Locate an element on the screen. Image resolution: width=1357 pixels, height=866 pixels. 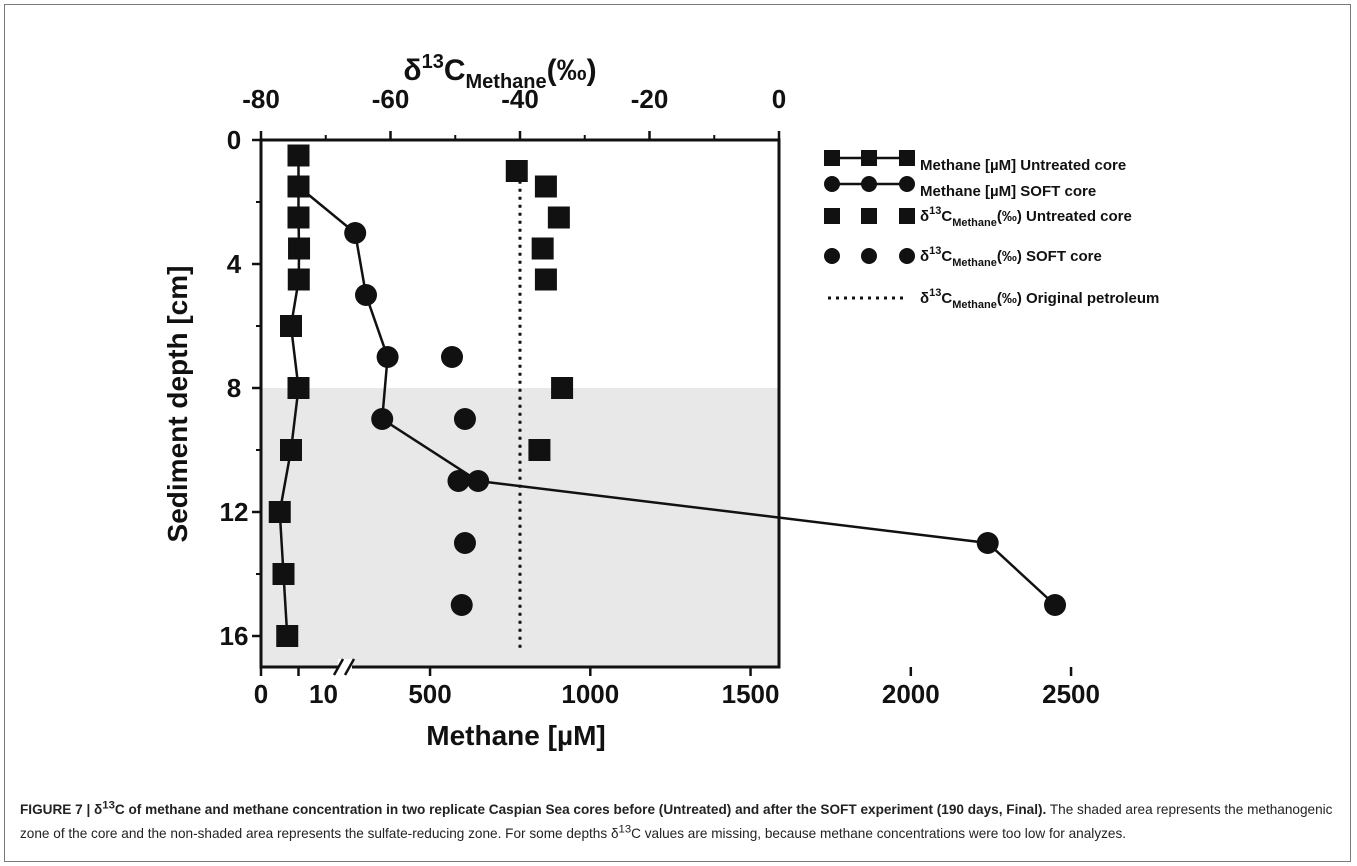
bottom-tick-label: 500 is located at coordinates (429, 694).